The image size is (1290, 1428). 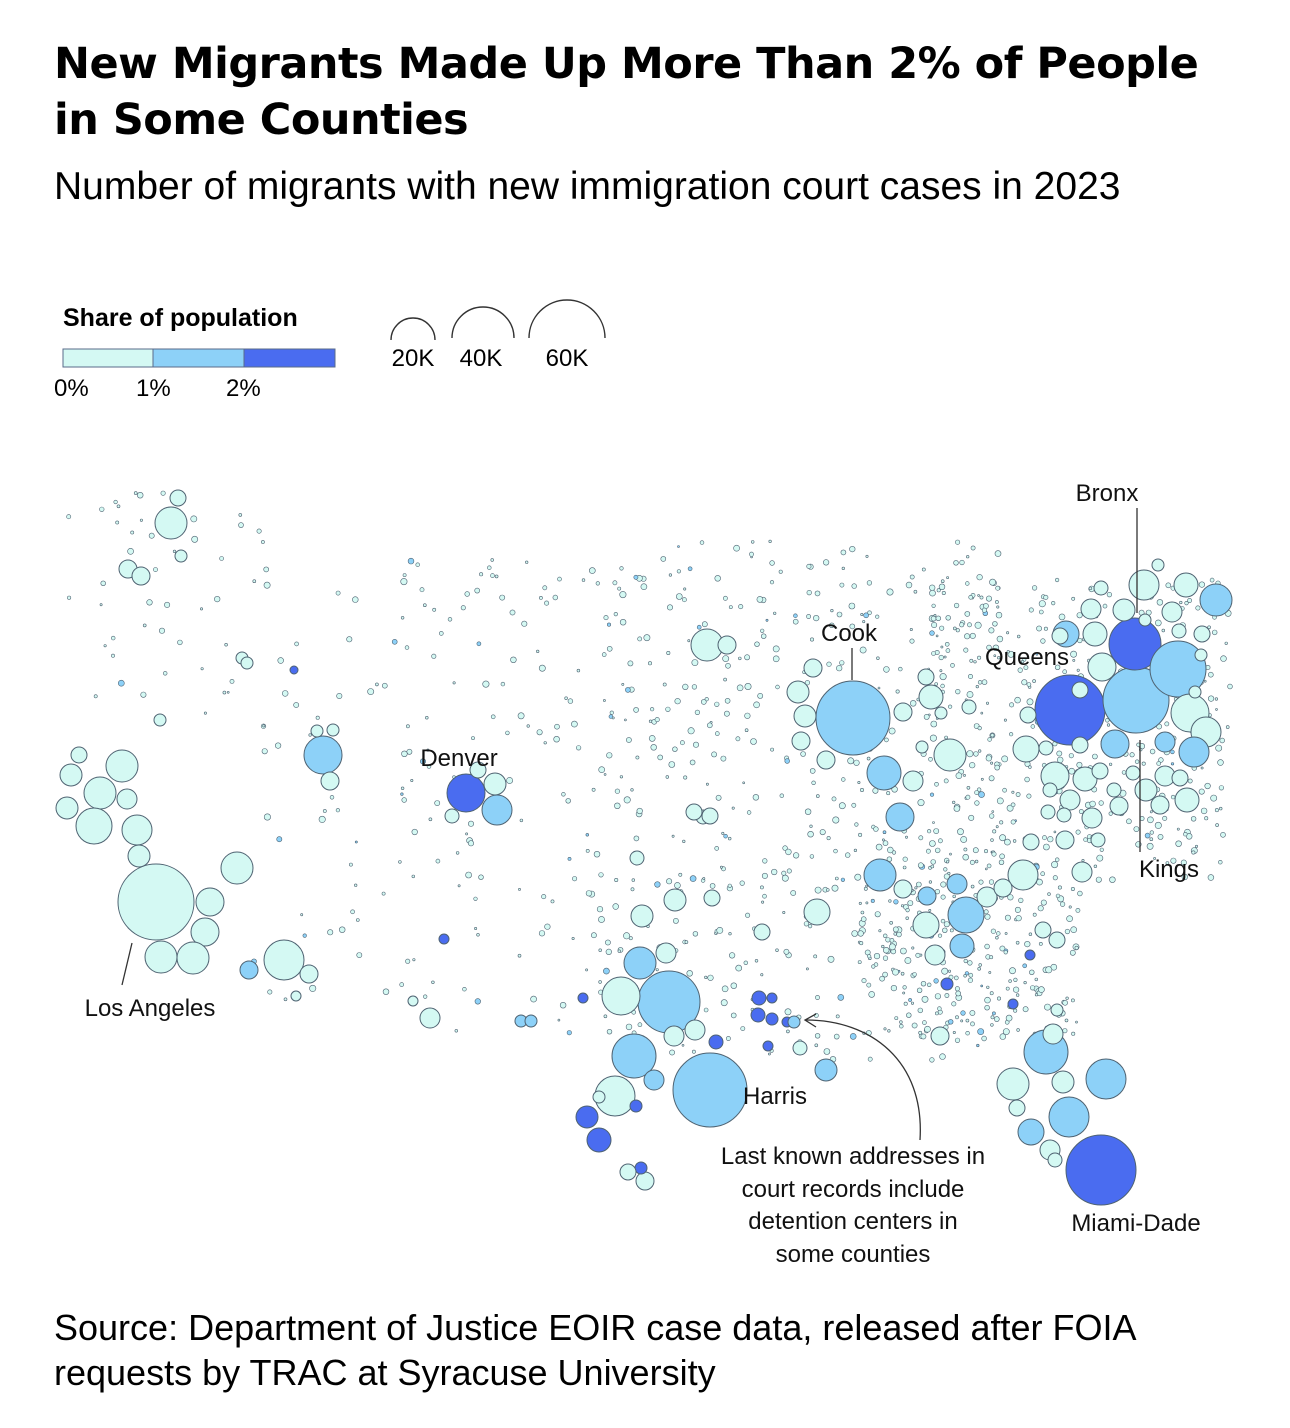 I want to click on label-cook: Cook, so click(x=849, y=633).